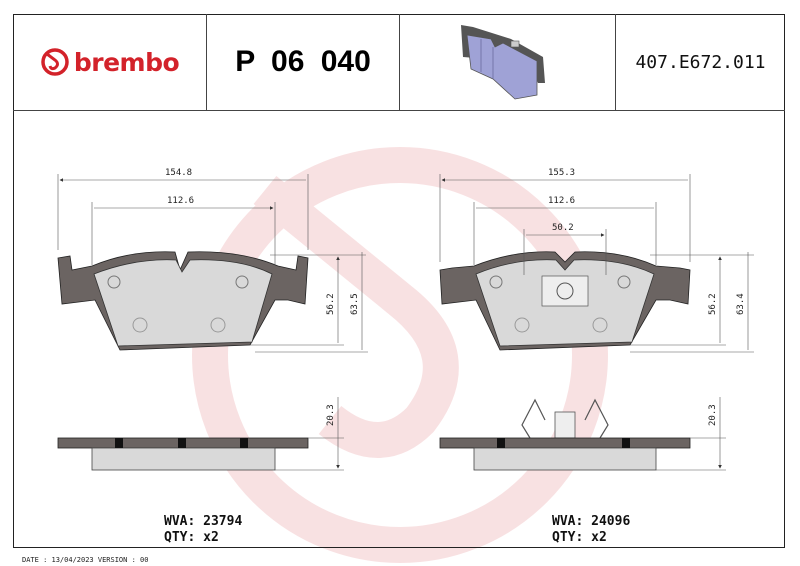  Describe the element at coordinates (203, 521) in the screenshot. I see `left-wva: WVA: 23794` at that location.